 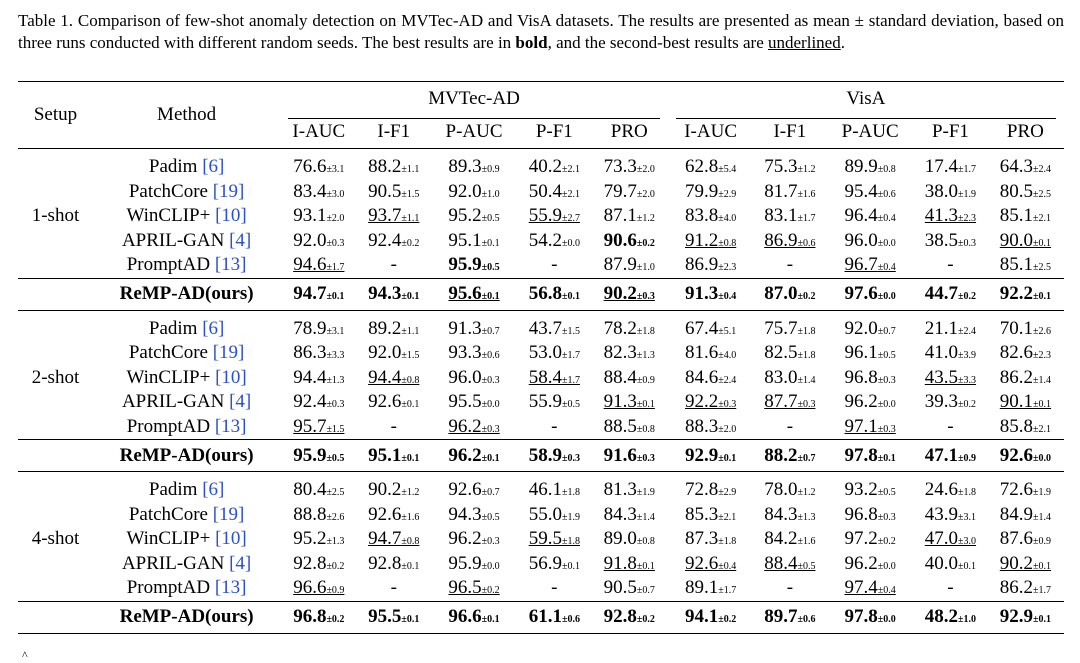 I want to click on table-cell: 55.9±0.5, so click(x=554, y=402).